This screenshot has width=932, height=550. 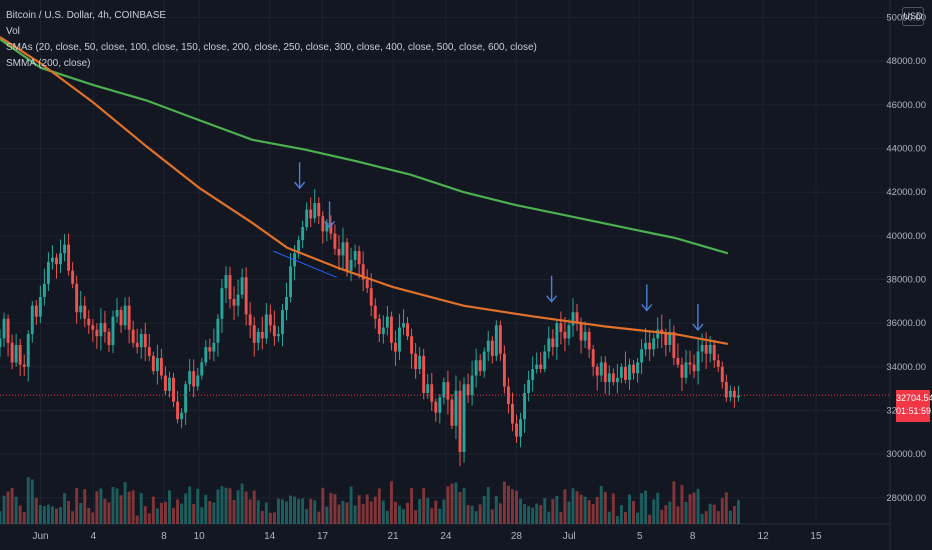 I want to click on trendline, so click(x=304, y=264).